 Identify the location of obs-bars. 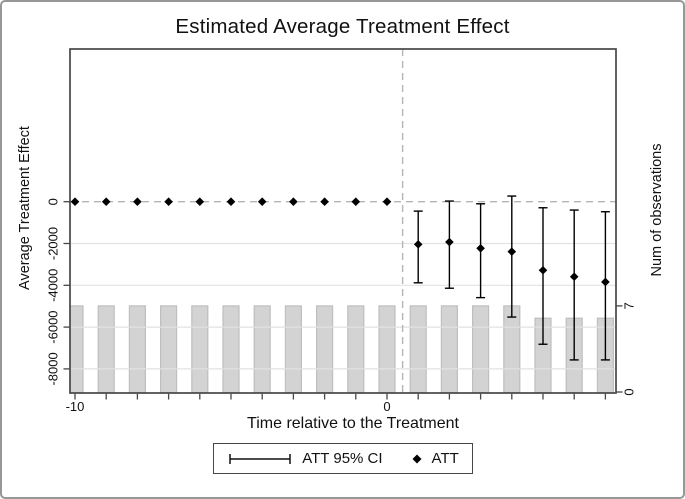
(342, 349).